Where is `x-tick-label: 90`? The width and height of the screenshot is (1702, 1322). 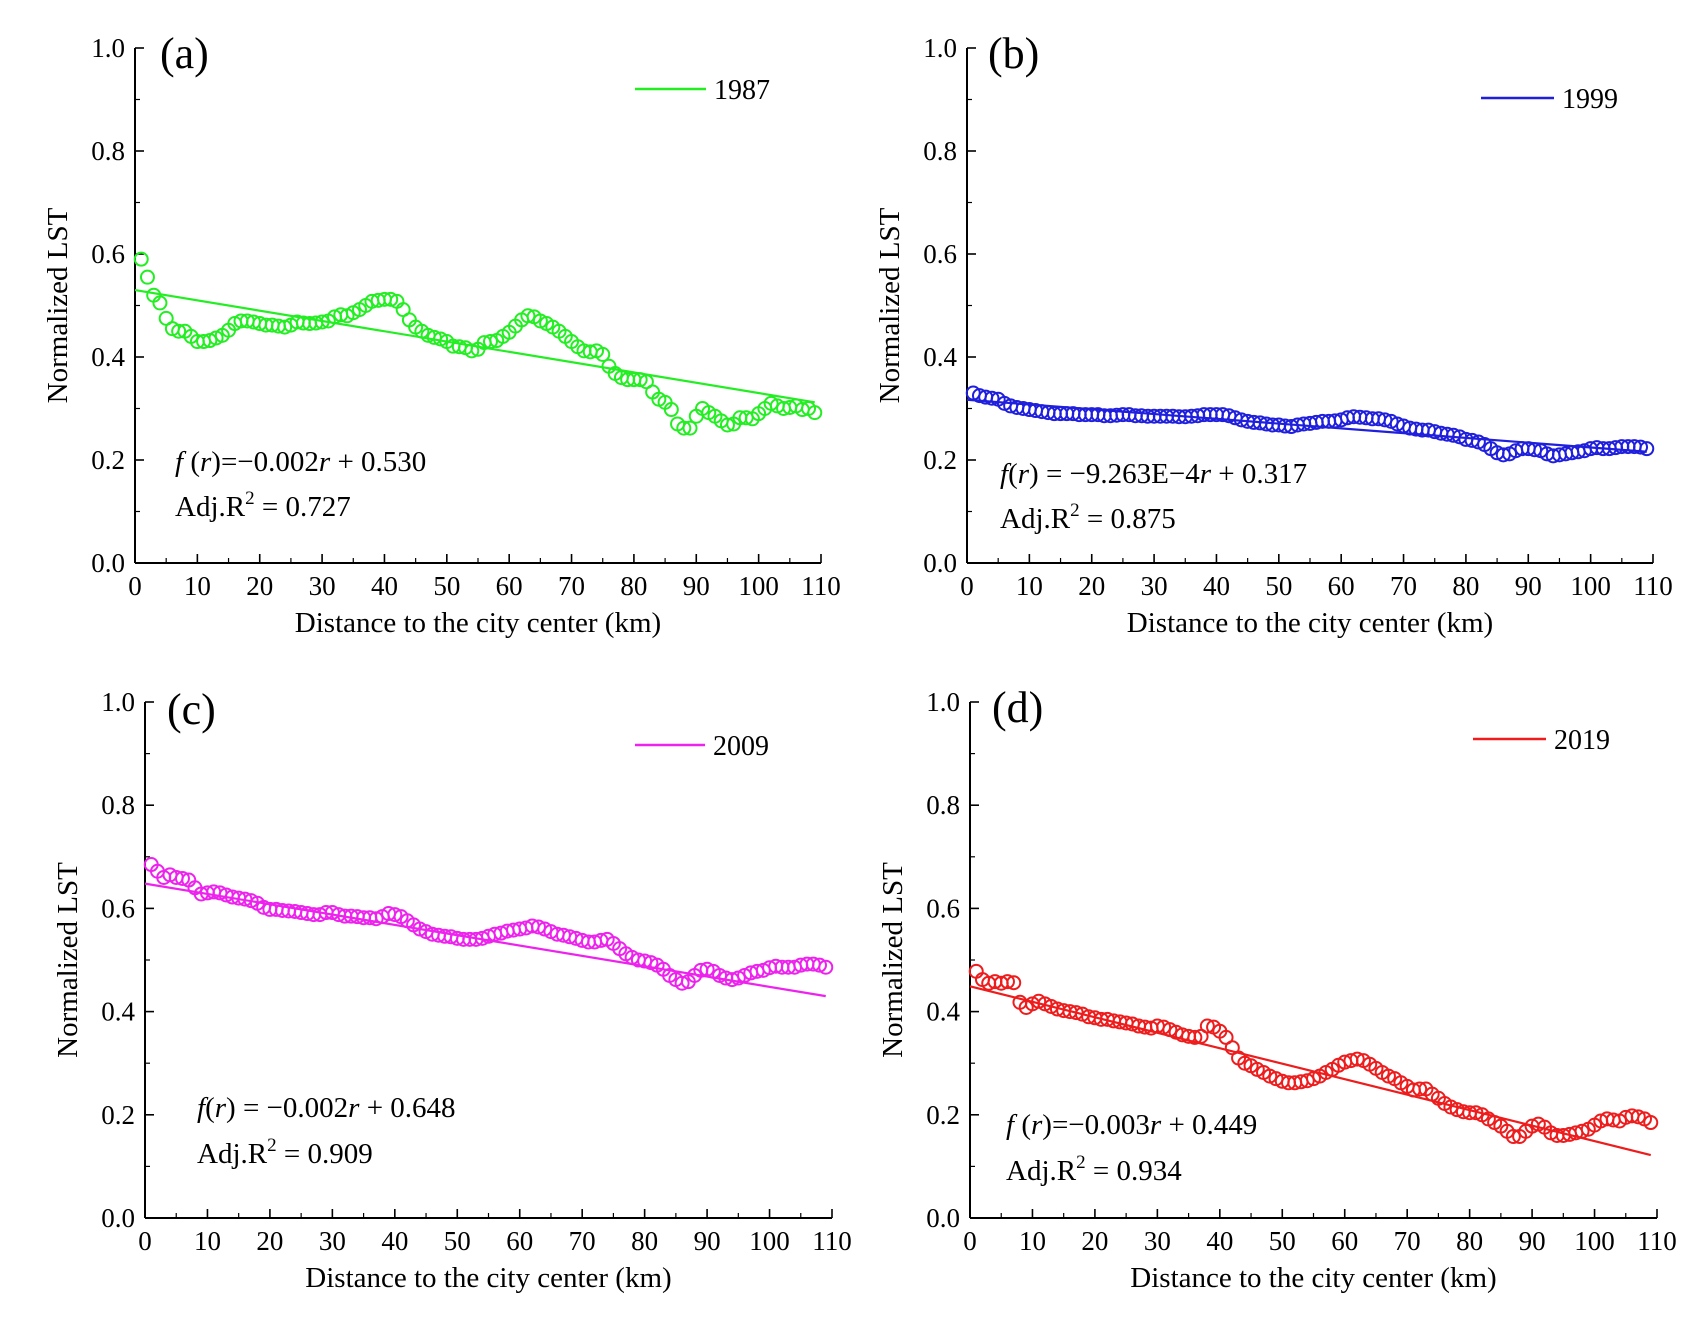
x-tick-label: 90 is located at coordinates (1532, 1241).